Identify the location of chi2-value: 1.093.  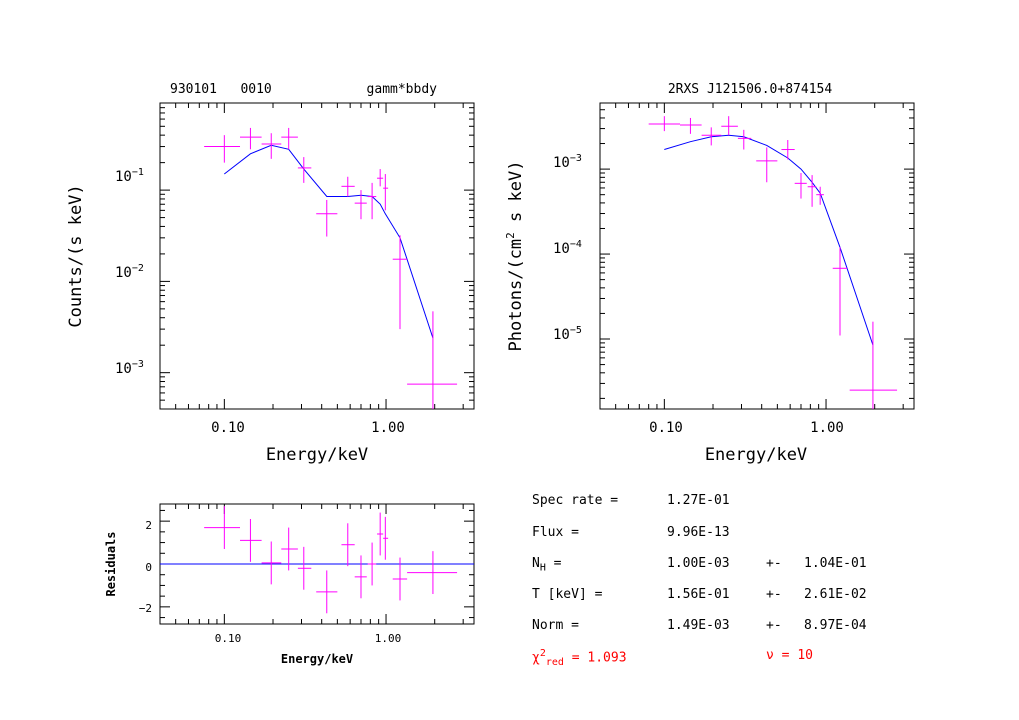
(607, 658).